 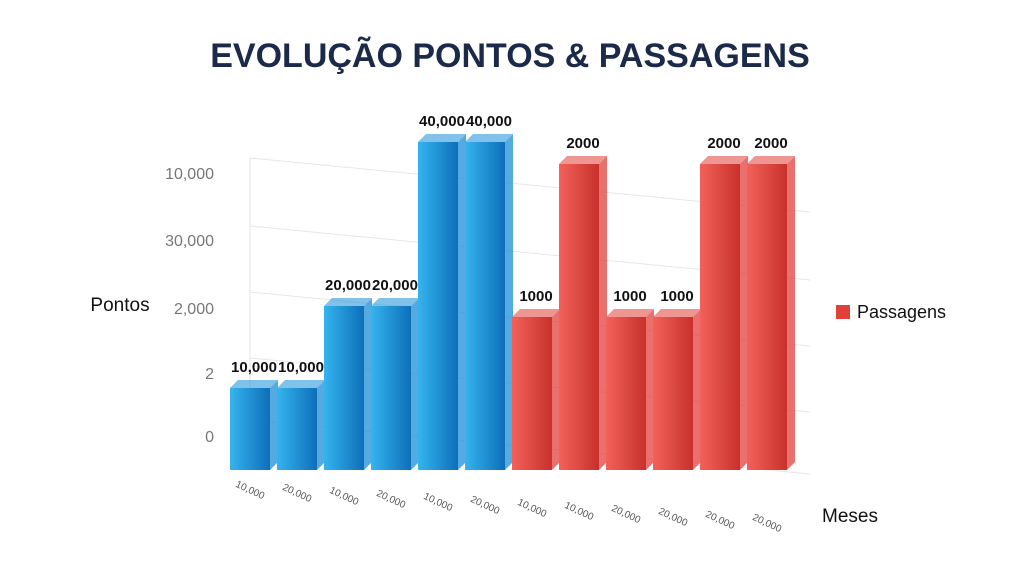 What do you see at coordinates (209, 374) in the screenshot?
I see `y-axis-label: 2` at bounding box center [209, 374].